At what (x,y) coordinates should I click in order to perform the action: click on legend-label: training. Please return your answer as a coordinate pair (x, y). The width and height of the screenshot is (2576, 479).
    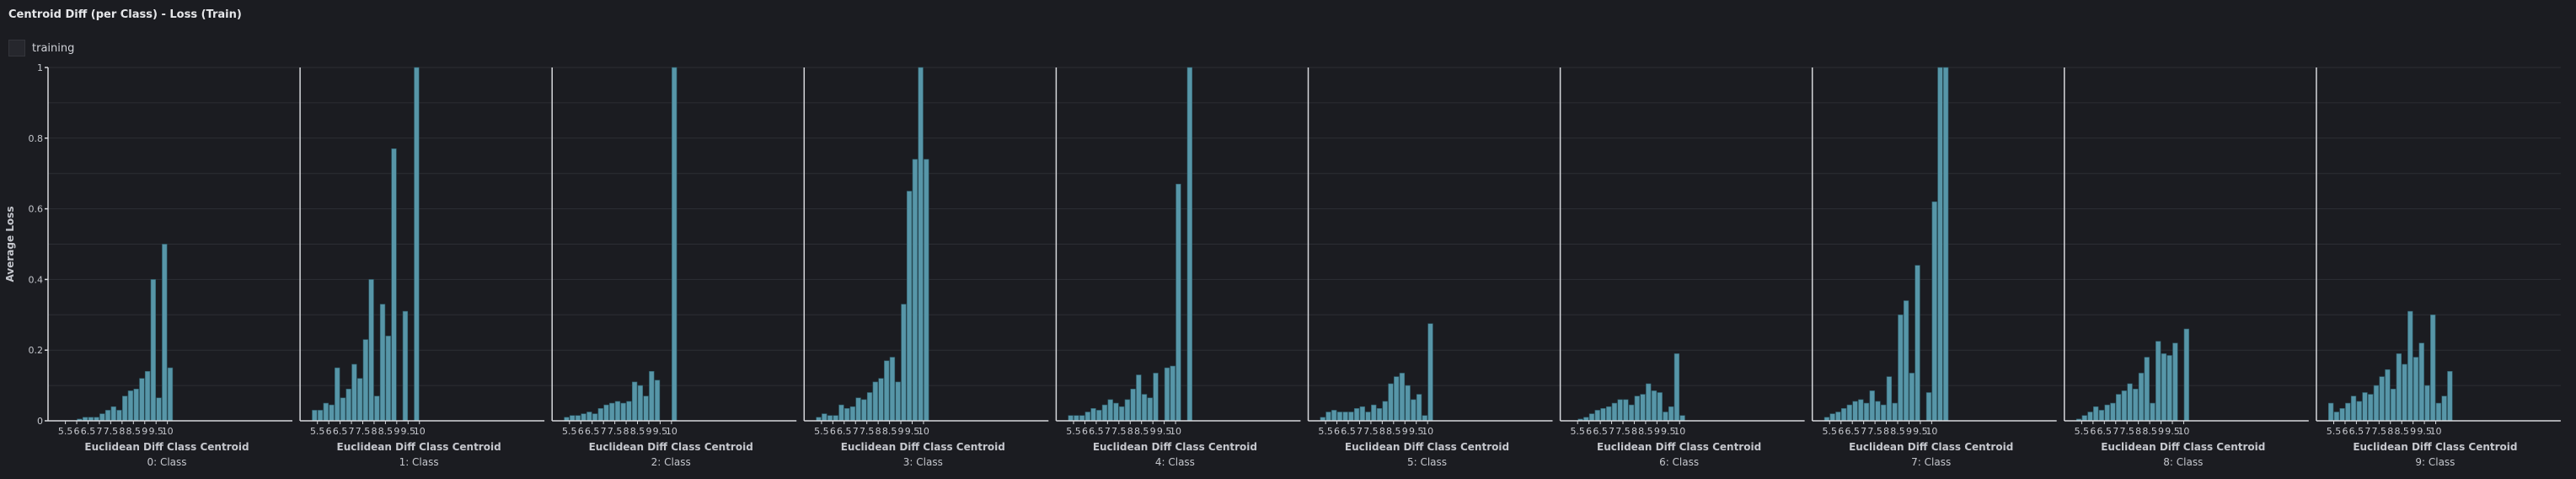
    Looking at the image, I should click on (54, 48).